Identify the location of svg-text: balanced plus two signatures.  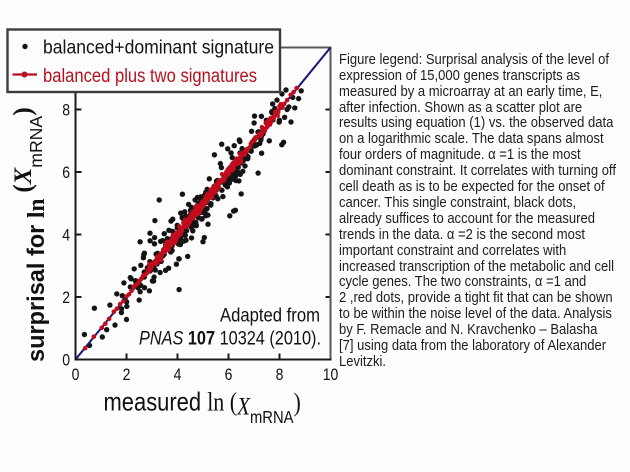
(150, 76).